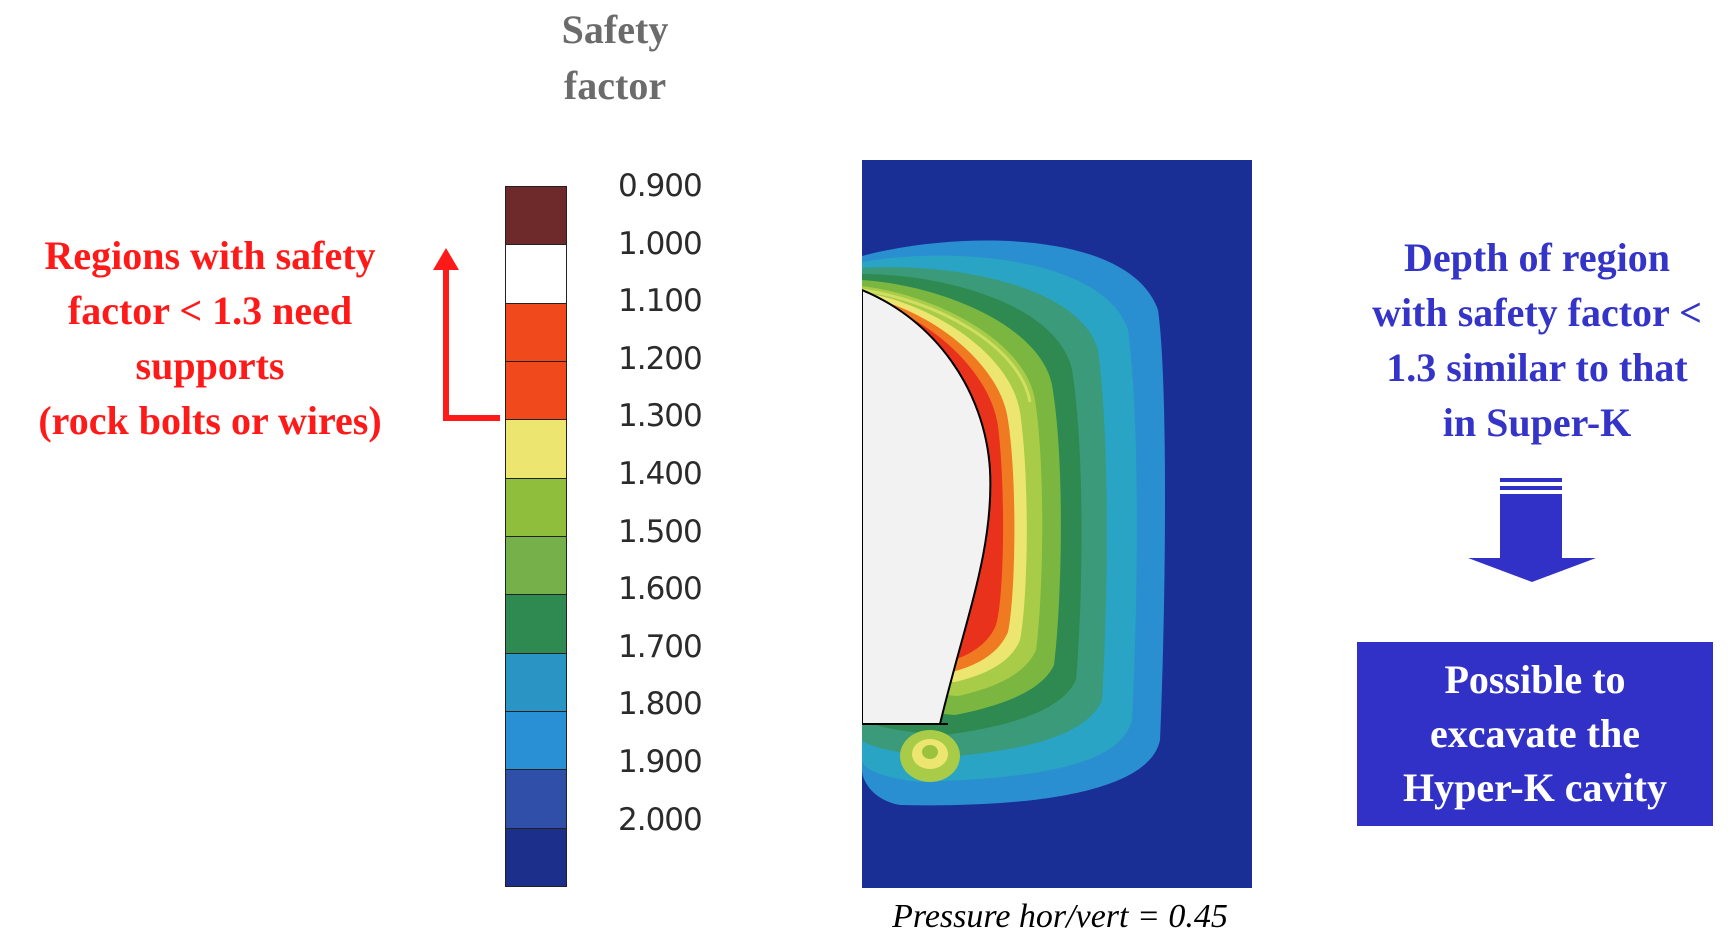 The width and height of the screenshot is (1734, 936). What do you see at coordinates (210, 365) in the screenshot?
I see `support-note-line-3: supports` at bounding box center [210, 365].